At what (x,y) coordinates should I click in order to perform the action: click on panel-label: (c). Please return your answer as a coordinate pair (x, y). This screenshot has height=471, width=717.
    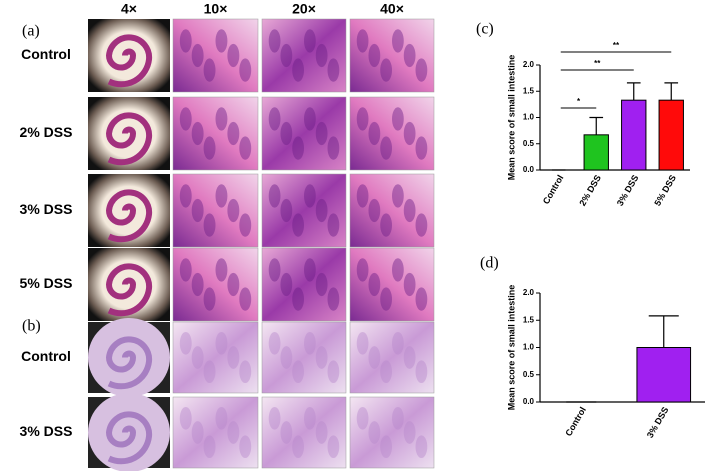
    Looking at the image, I should click on (485, 29).